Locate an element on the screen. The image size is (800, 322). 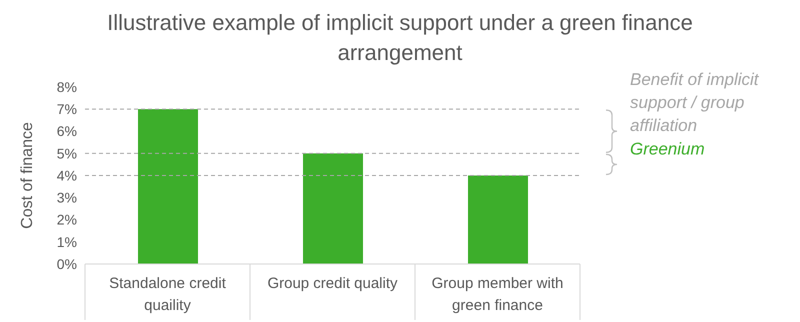
text: Benefit of implicit support / group affiliation is located at coordinates (695, 103).